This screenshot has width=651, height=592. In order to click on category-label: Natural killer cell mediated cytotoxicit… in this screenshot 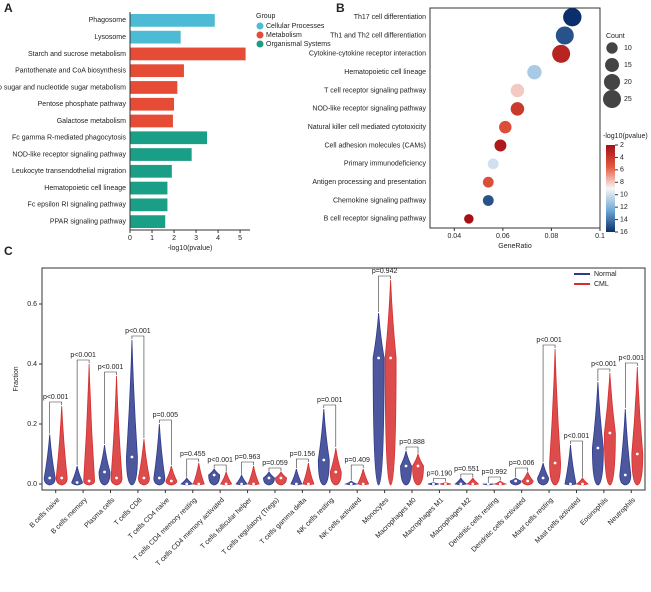, I will do `click(367, 127)`.